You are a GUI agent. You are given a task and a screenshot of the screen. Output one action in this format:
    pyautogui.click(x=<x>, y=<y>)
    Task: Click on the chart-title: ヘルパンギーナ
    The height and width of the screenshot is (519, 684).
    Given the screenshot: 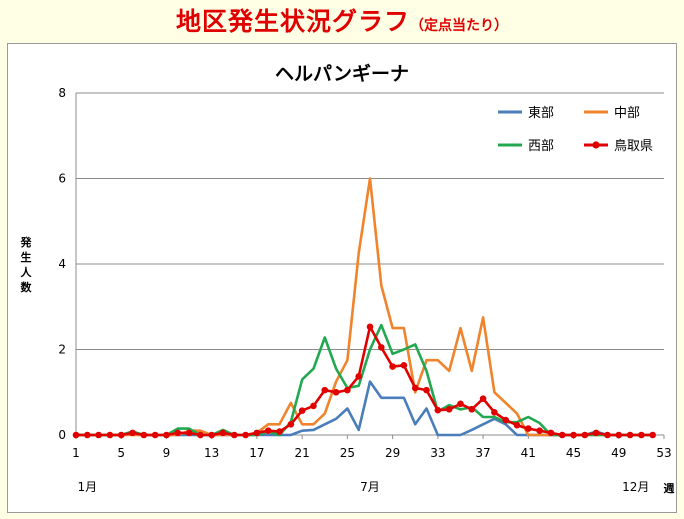 What is the action you would take?
    pyautogui.click(x=342, y=74)
    